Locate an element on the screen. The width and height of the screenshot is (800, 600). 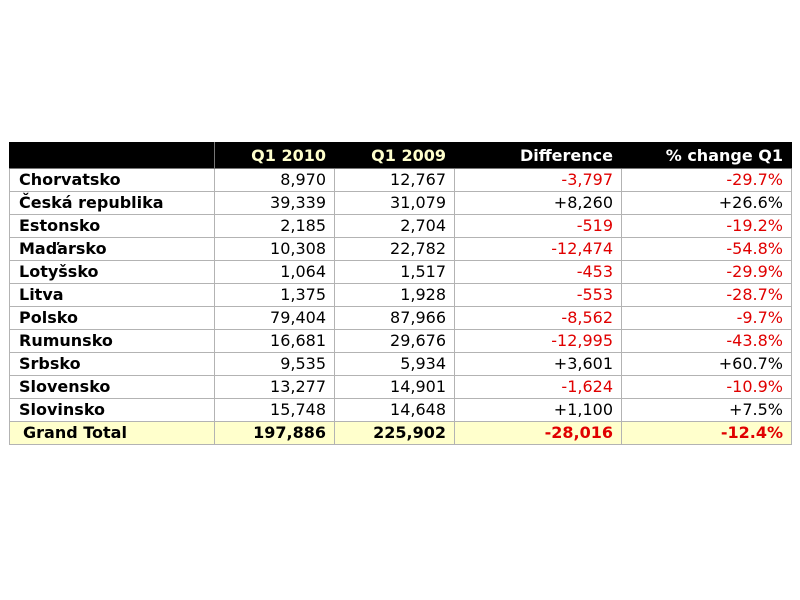
header-difference: Difference is located at coordinates (538, 155).